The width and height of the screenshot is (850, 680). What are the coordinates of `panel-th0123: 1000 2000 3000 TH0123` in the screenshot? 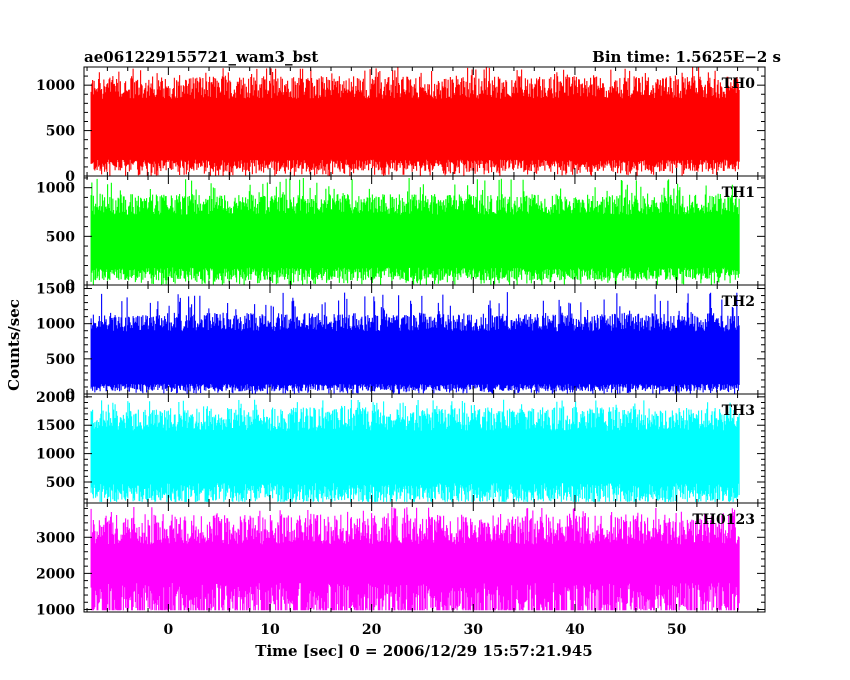 It's located at (401, 560).